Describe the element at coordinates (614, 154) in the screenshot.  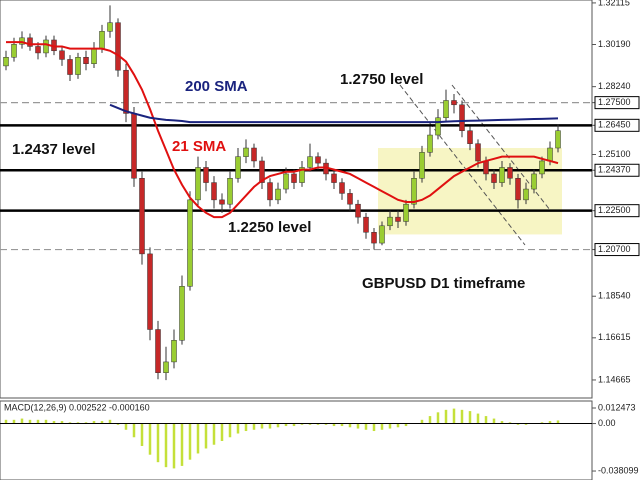
I see `y-tick-label: 1.25100` at that location.